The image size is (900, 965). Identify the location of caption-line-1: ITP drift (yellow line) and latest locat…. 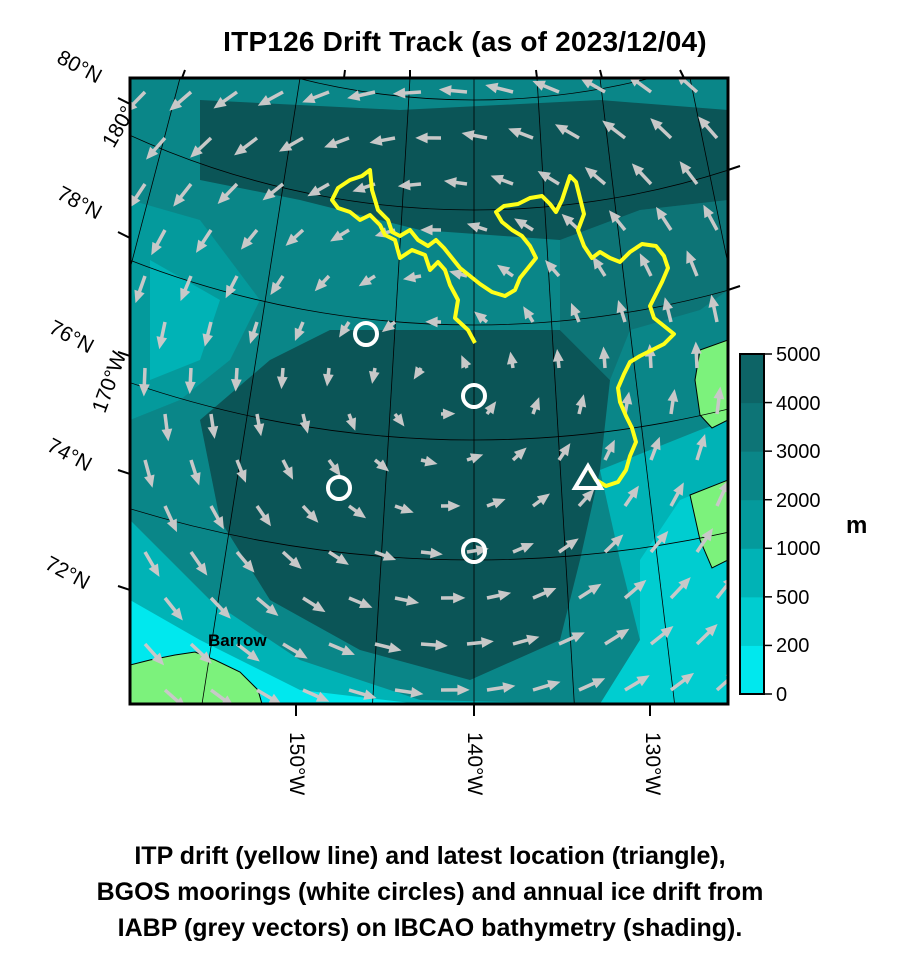
(430, 856).